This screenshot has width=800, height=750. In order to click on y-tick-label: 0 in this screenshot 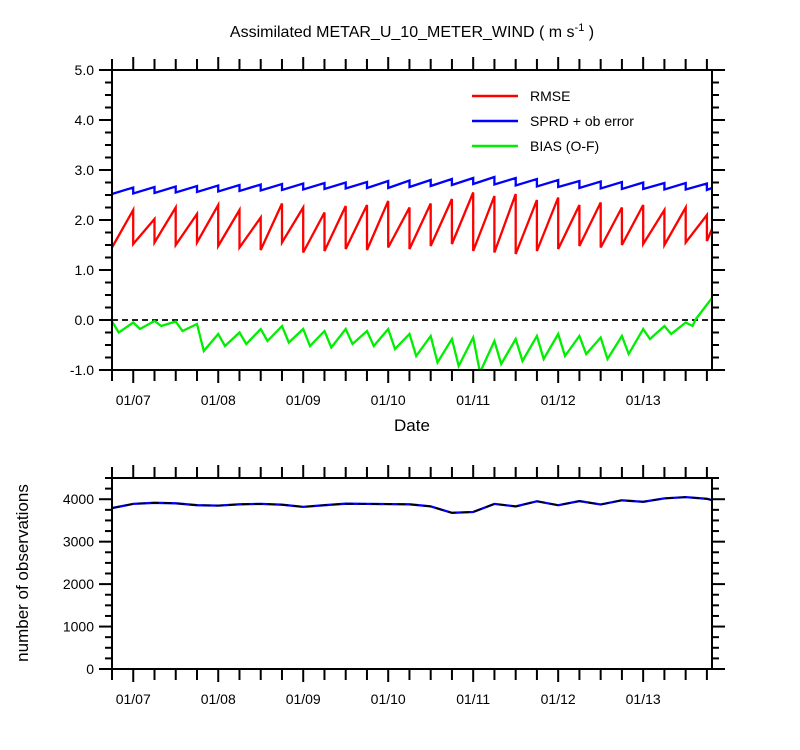, I will do `click(90, 669)`.